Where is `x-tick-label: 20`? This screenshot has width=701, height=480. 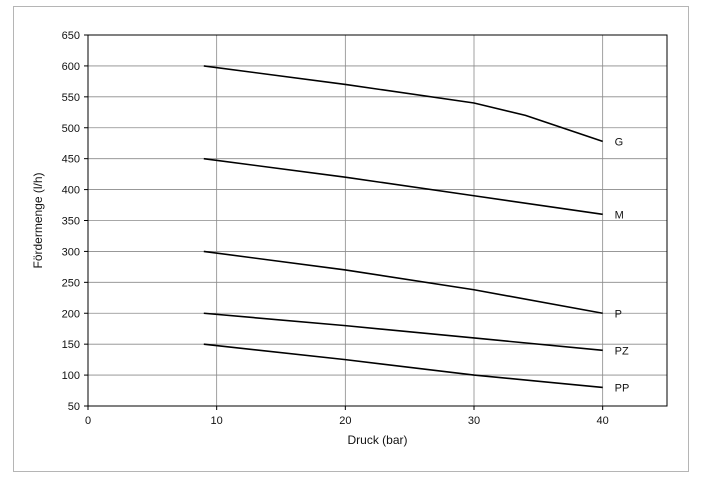
x-tick-label: 20 is located at coordinates (345, 421).